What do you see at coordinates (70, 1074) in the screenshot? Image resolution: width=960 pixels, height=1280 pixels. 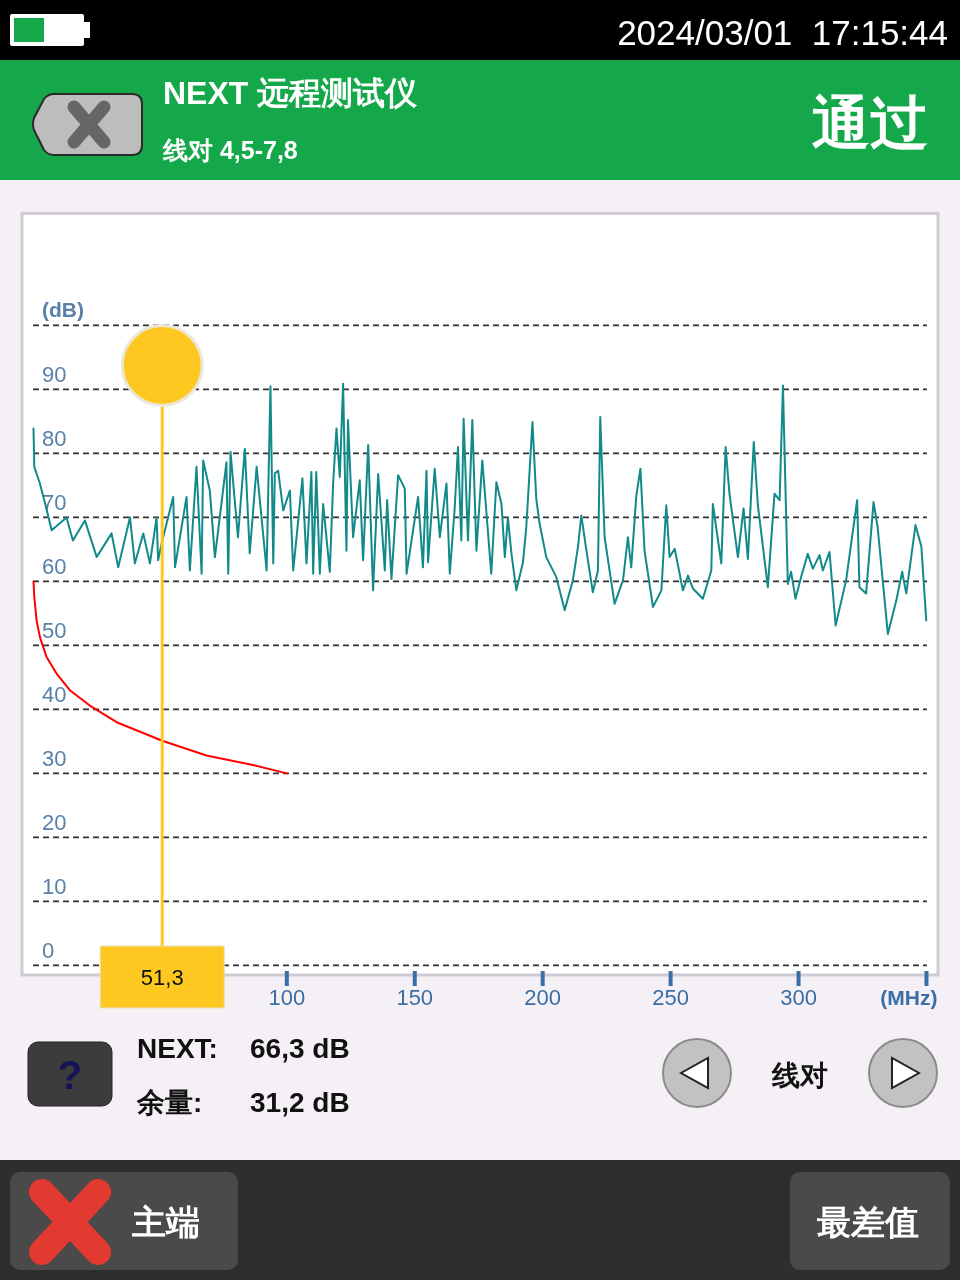 I see `help-button: ?` at bounding box center [70, 1074].